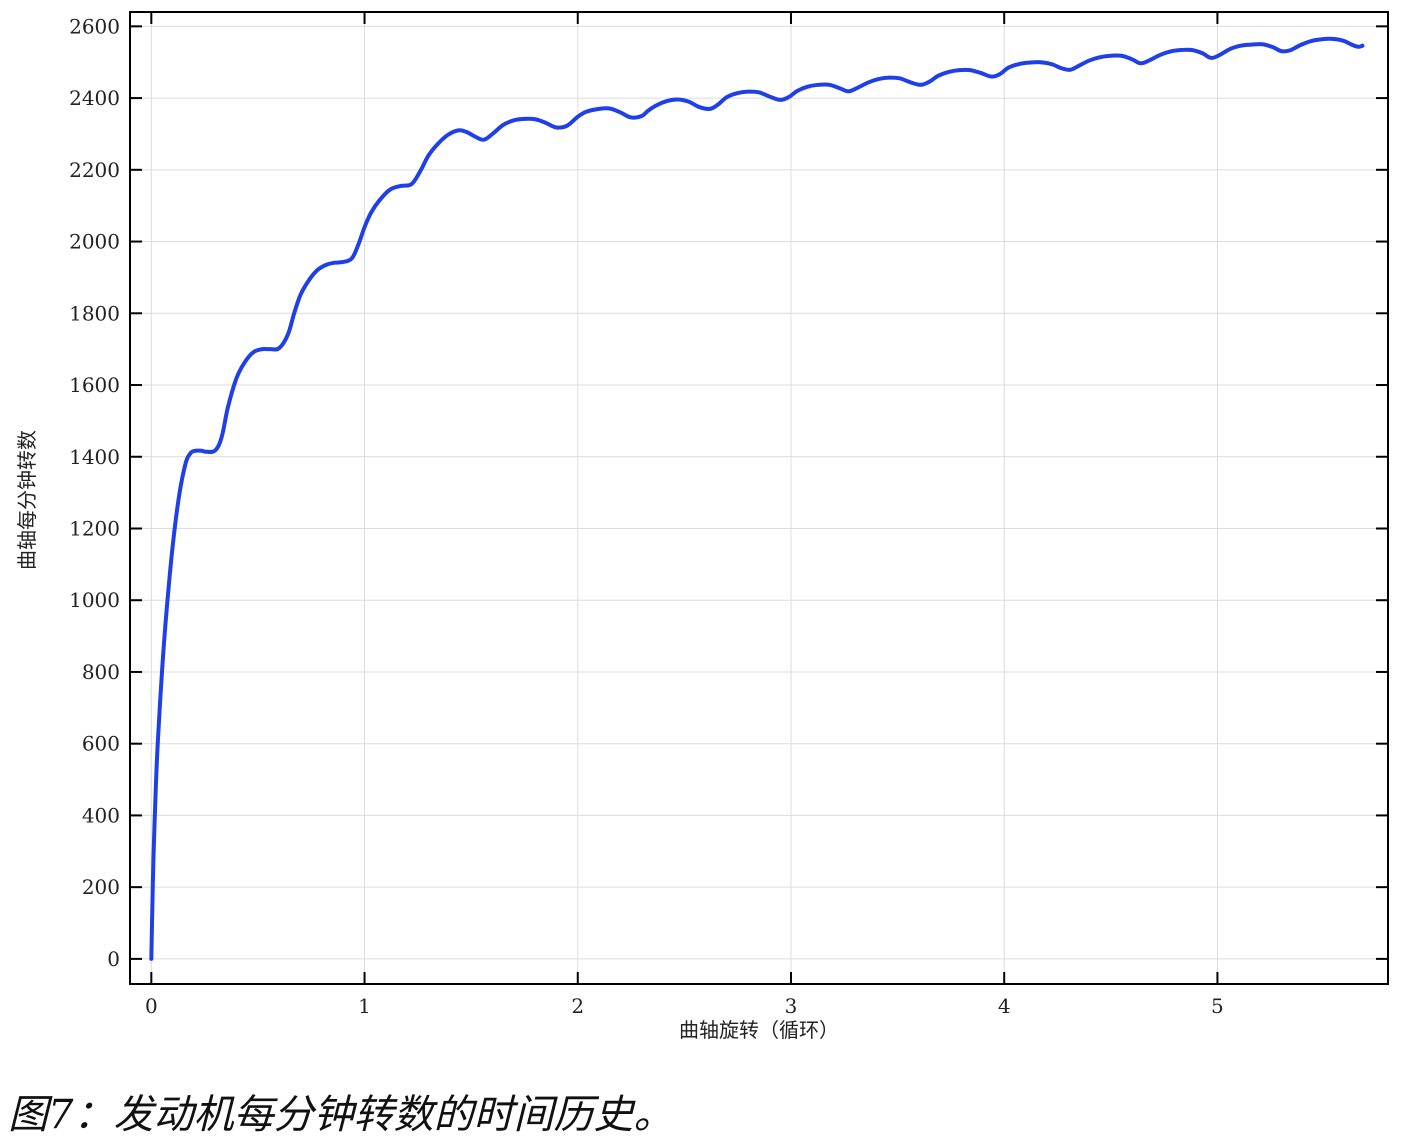  Describe the element at coordinates (94, 457) in the screenshot. I see `y-tick-label: 1400` at that location.